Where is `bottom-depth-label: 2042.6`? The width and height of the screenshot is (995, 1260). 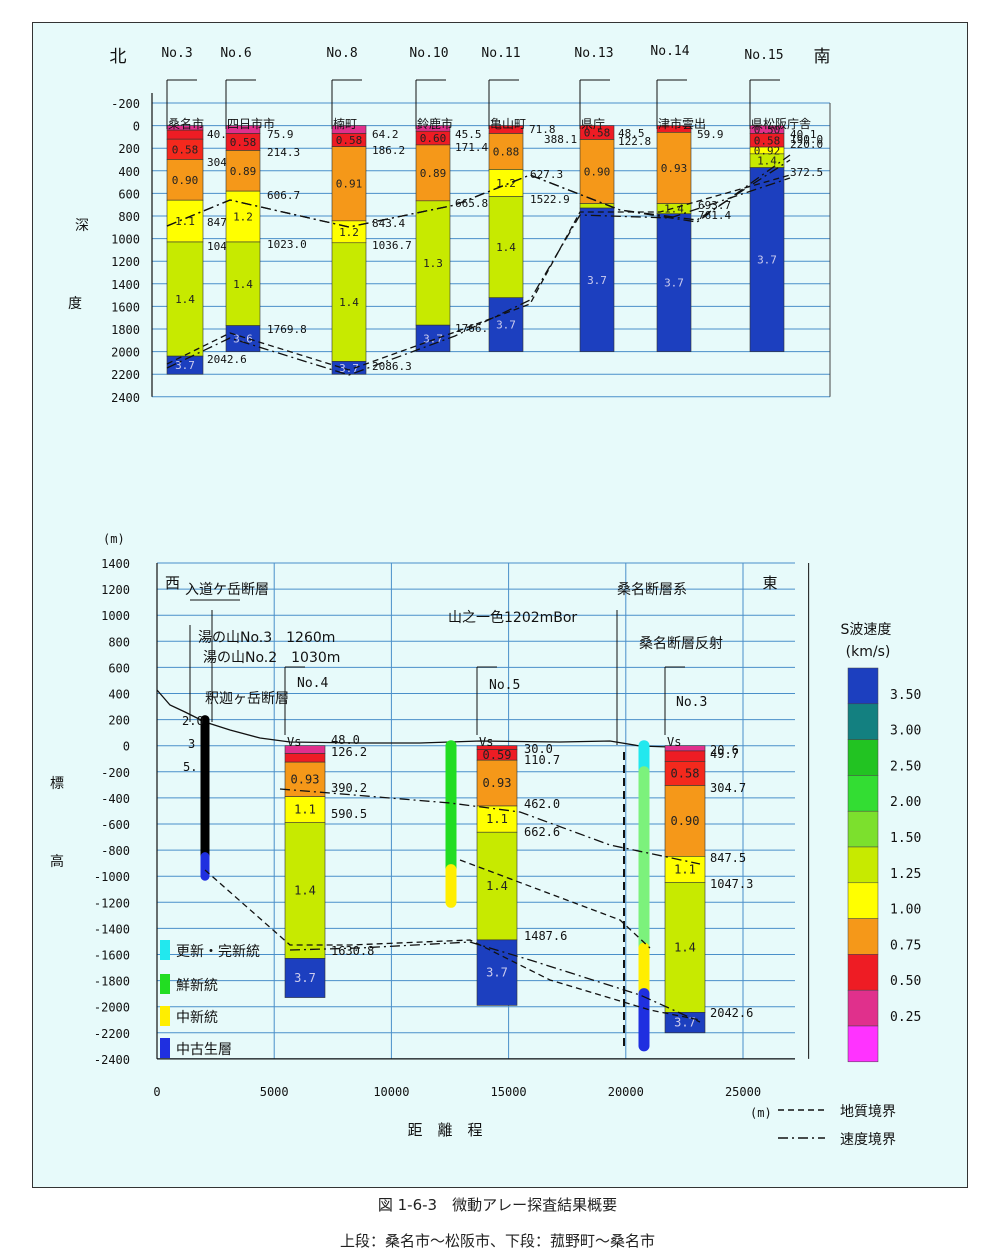
bottom-depth-label: 2042.6 is located at coordinates (731, 1013).